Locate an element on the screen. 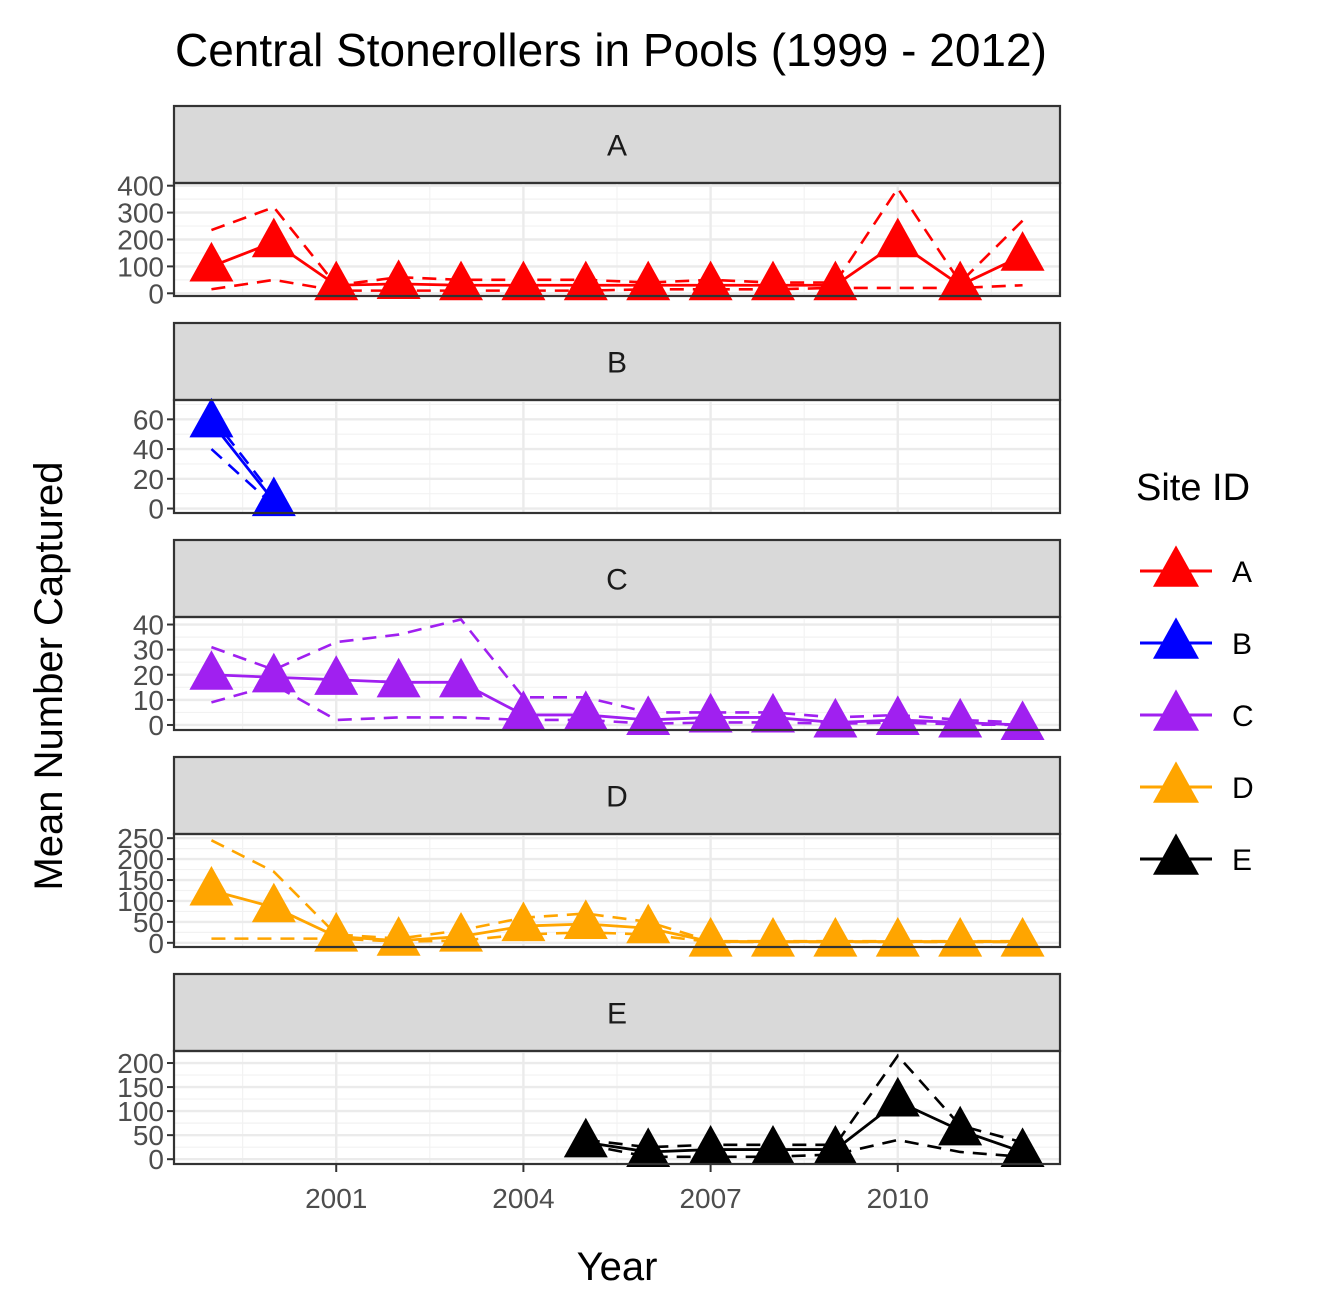 This screenshot has width=1337, height=1315. legend-entry-E: E is located at coordinates (1196, 855).